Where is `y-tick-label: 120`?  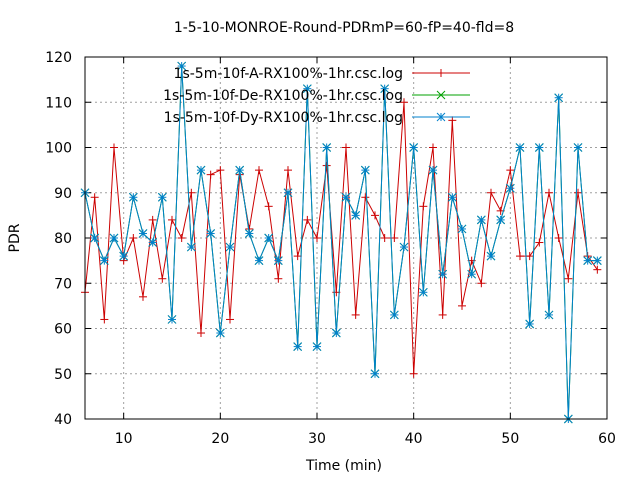
y-tick-label: 120 is located at coordinates (58, 58).